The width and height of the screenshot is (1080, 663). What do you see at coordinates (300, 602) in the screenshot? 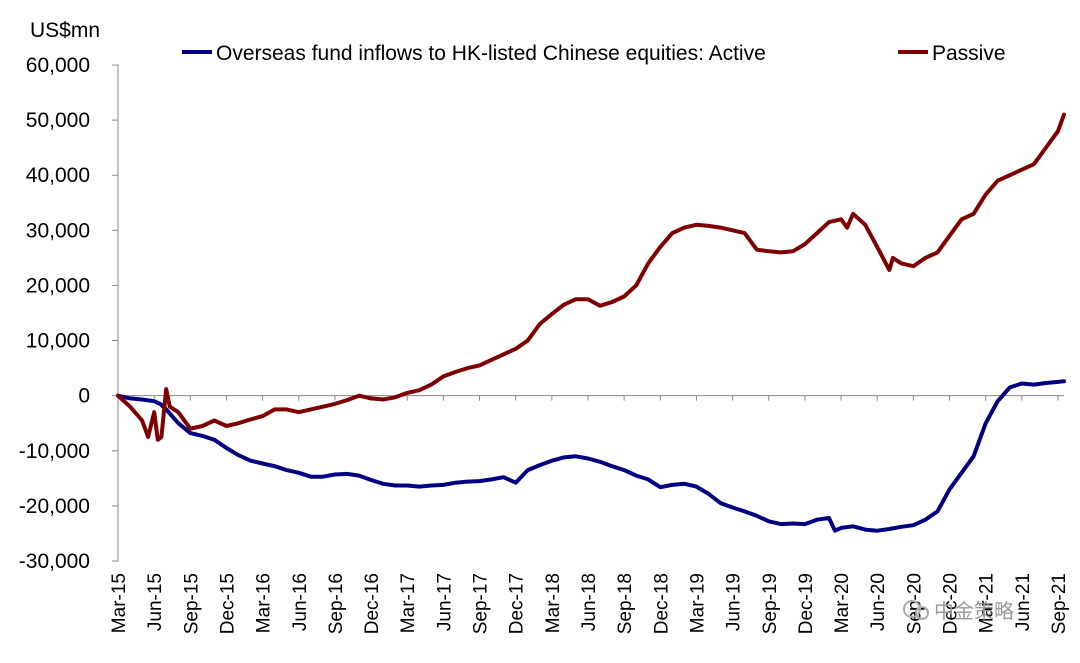
I see `x-tick-label: Jun-16` at bounding box center [300, 602].